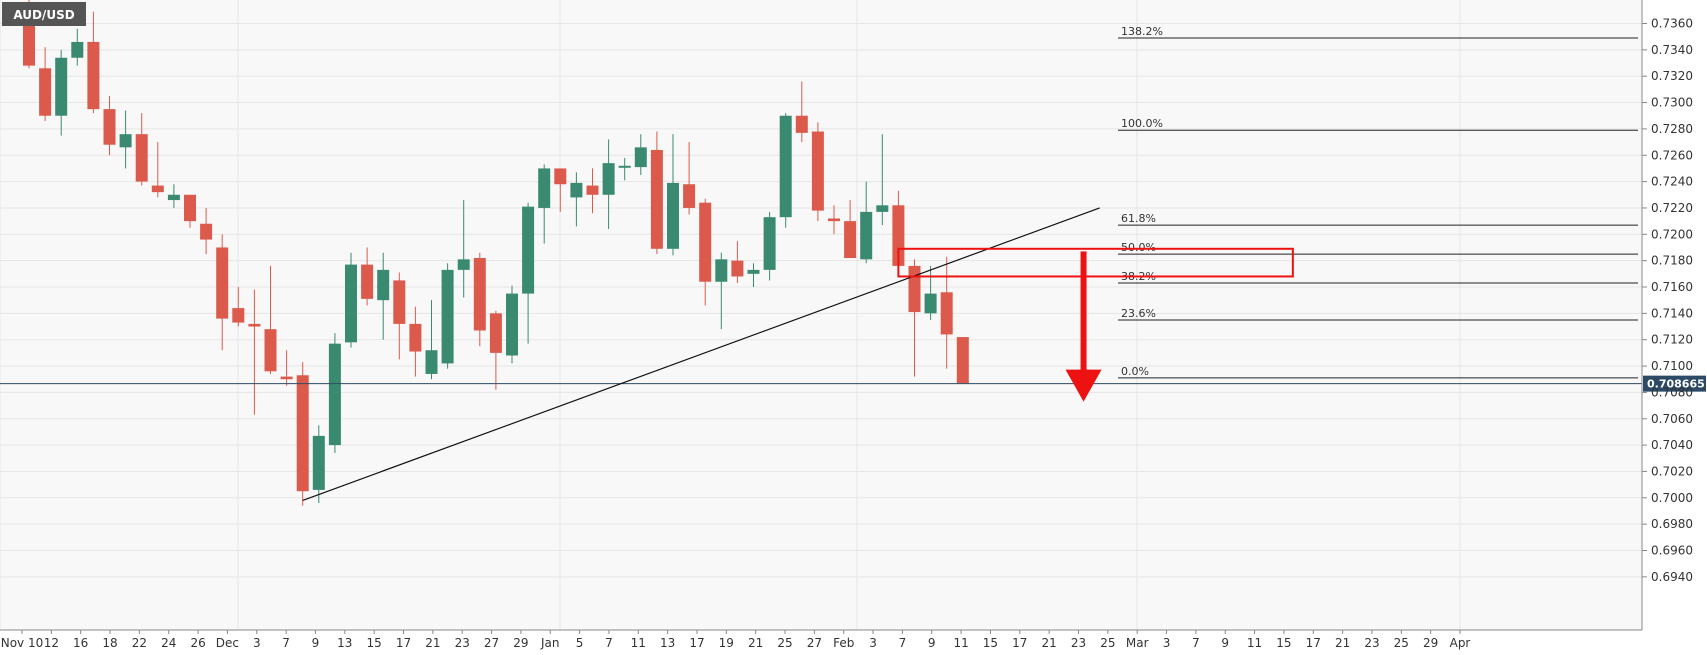 This screenshot has height=655, width=1707. What do you see at coordinates (1460, 643) in the screenshot?
I see `x-tick-label: Apr` at bounding box center [1460, 643].